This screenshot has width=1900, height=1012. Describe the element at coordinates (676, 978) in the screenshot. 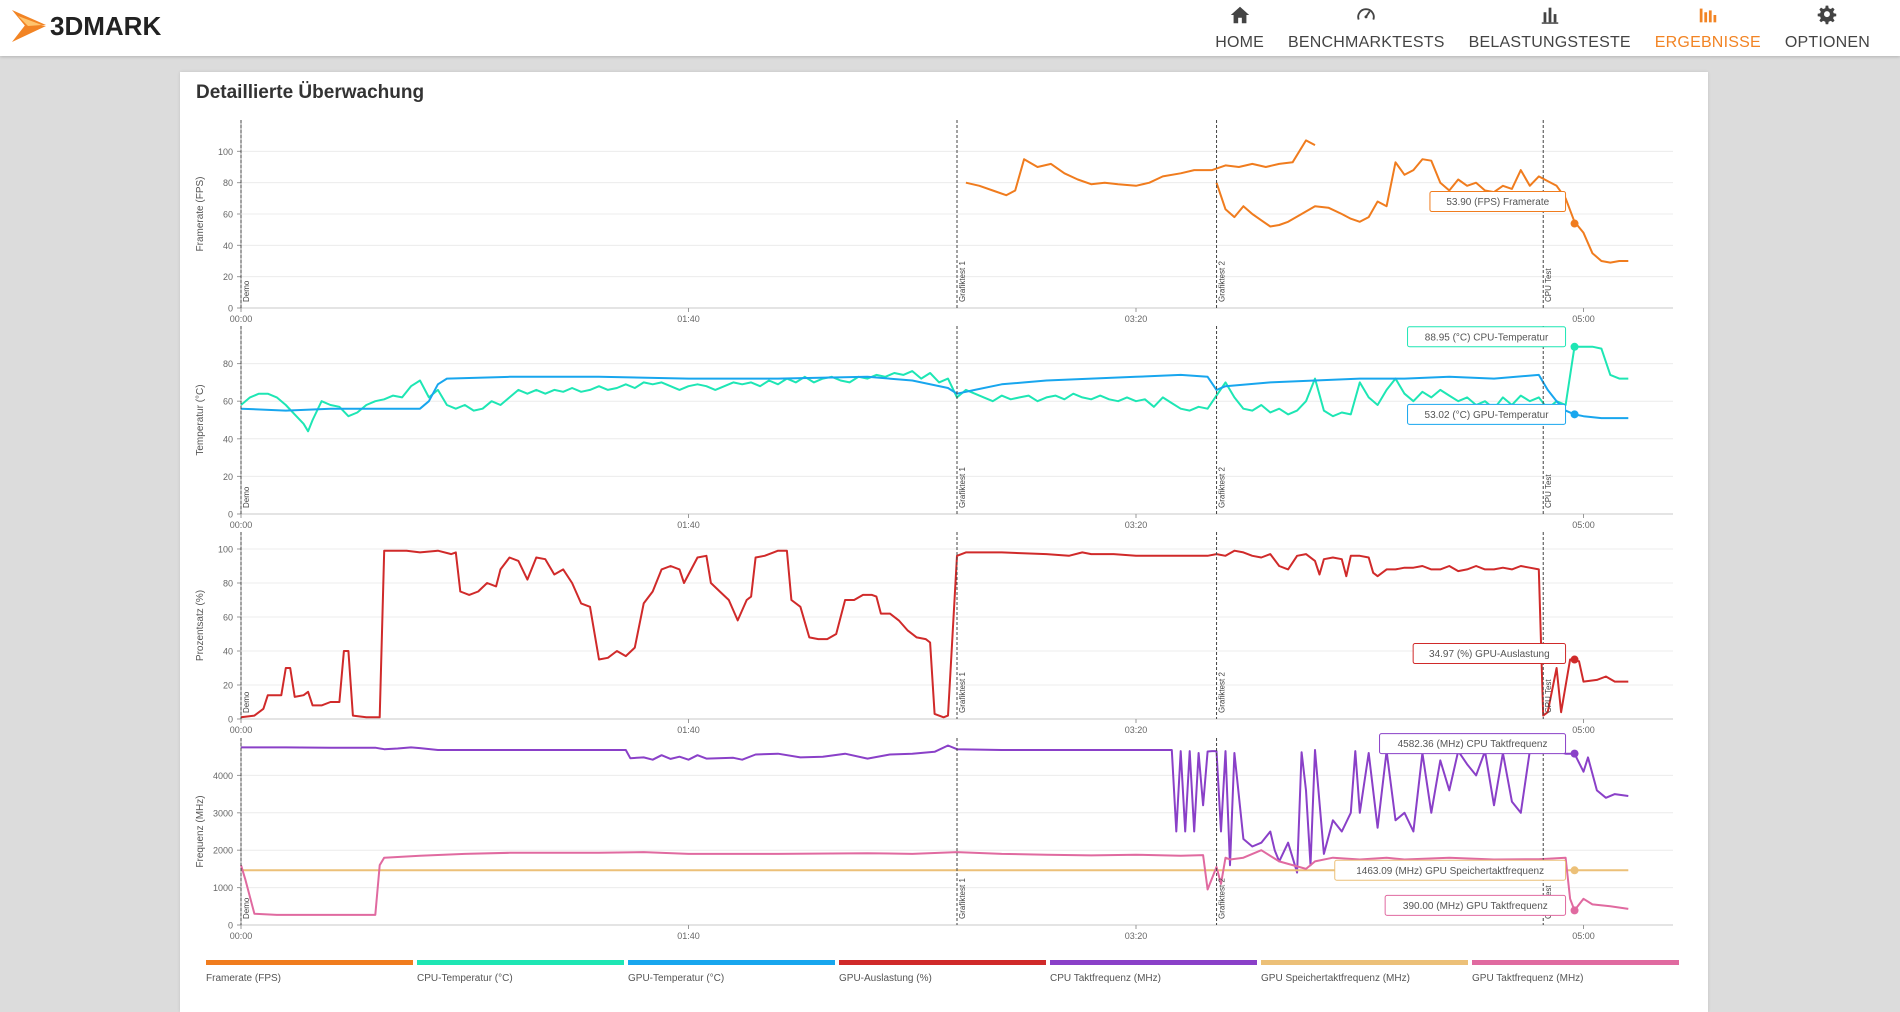

I see `legend-label: GPU-Temperatur (°C)` at that location.